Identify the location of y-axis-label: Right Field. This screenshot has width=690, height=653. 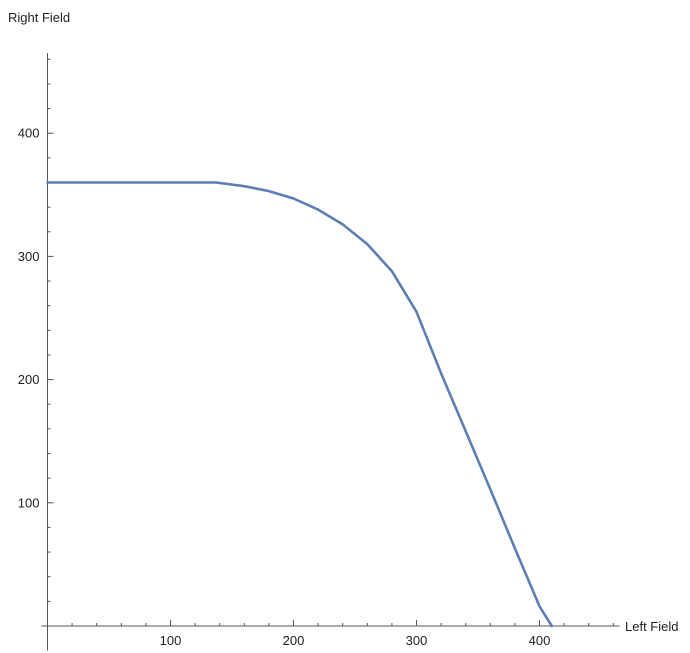
(39, 17).